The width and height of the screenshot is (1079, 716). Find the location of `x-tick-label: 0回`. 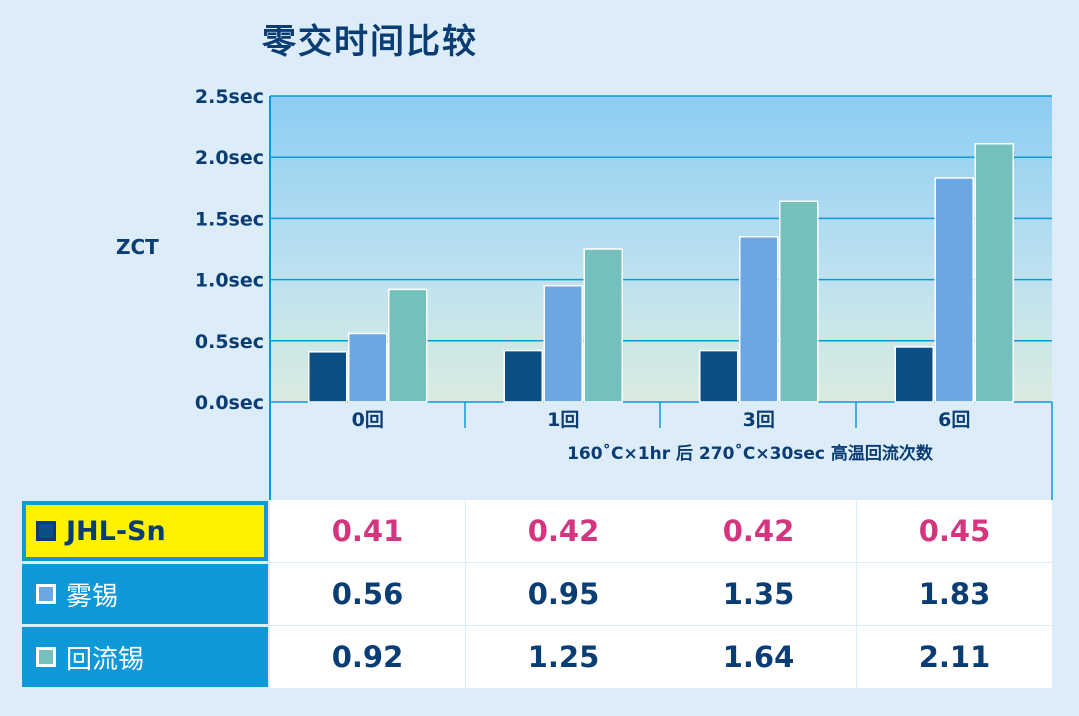

x-tick-label: 0回 is located at coordinates (368, 420).